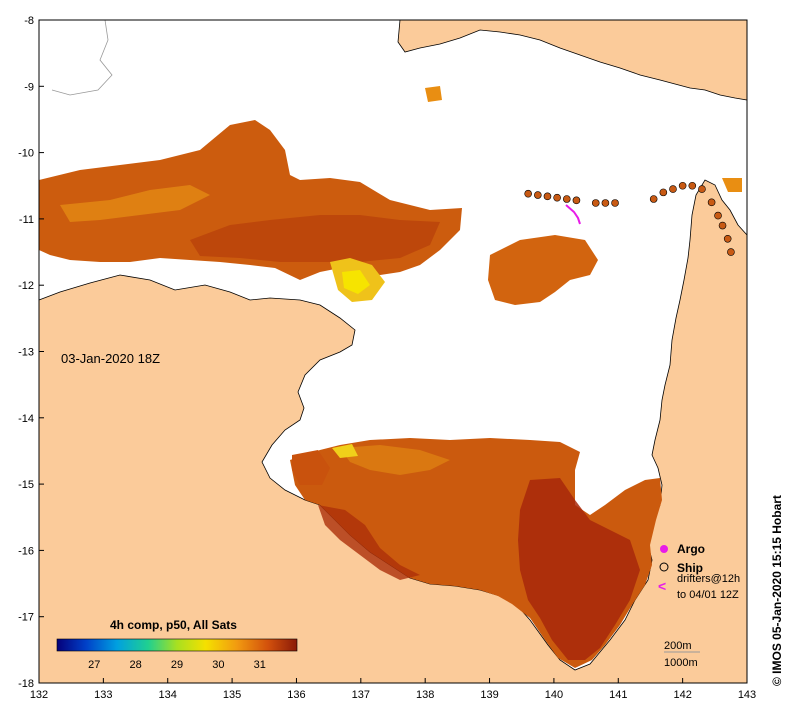 The height and width of the screenshot is (716, 791). I want to click on x-tick-label: 139, so click(489, 695).